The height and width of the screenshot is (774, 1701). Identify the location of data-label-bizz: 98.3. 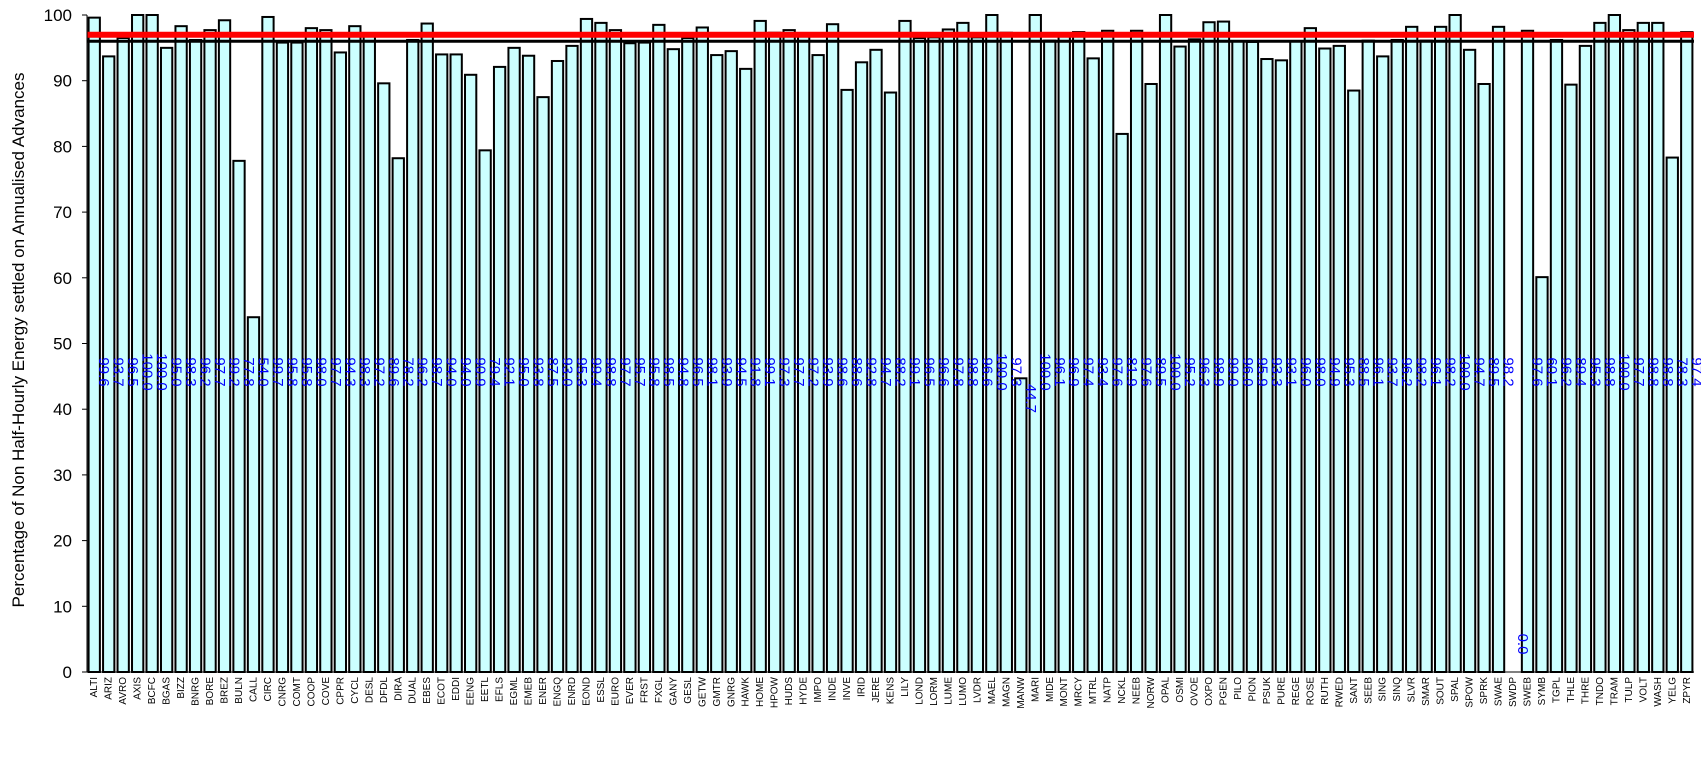
(190, 371).